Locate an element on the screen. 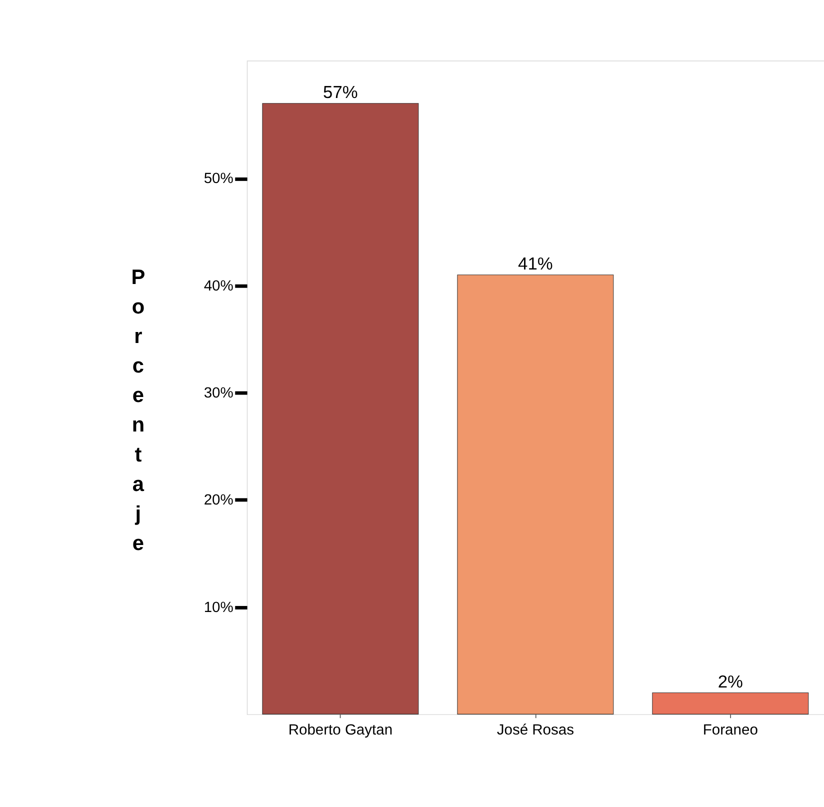 The image size is (824, 807). y-tick-label: 30% is located at coordinates (219, 394).